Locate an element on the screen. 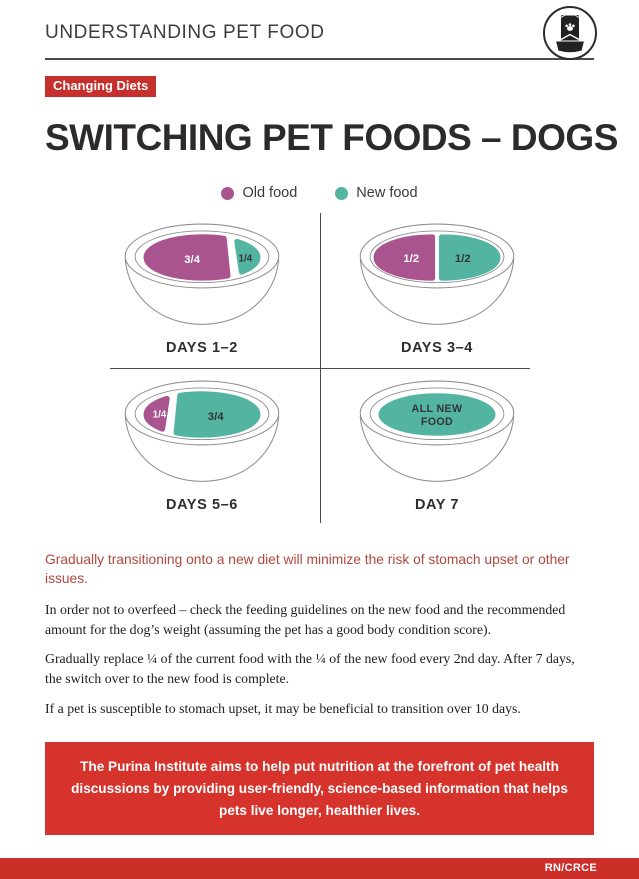  bowl-days-3-4: 1/2 1/2 DAYS 3–4 is located at coordinates (437, 289).